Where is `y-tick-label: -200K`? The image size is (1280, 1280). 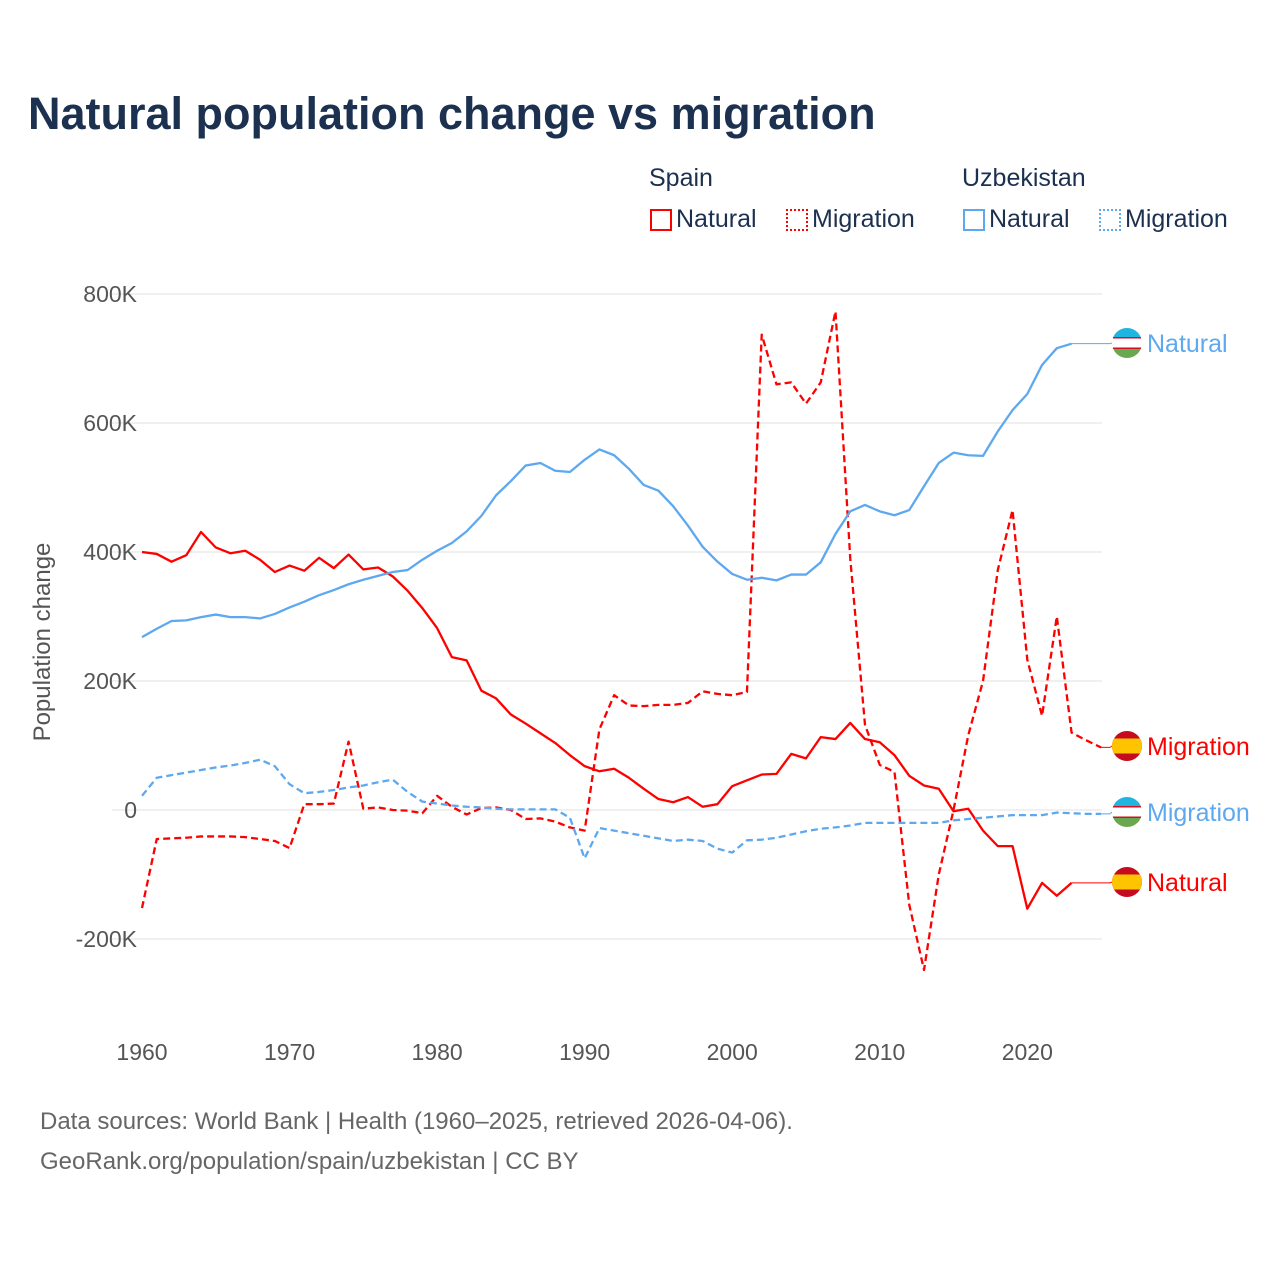 y-tick-label: -200K is located at coordinates (107, 939).